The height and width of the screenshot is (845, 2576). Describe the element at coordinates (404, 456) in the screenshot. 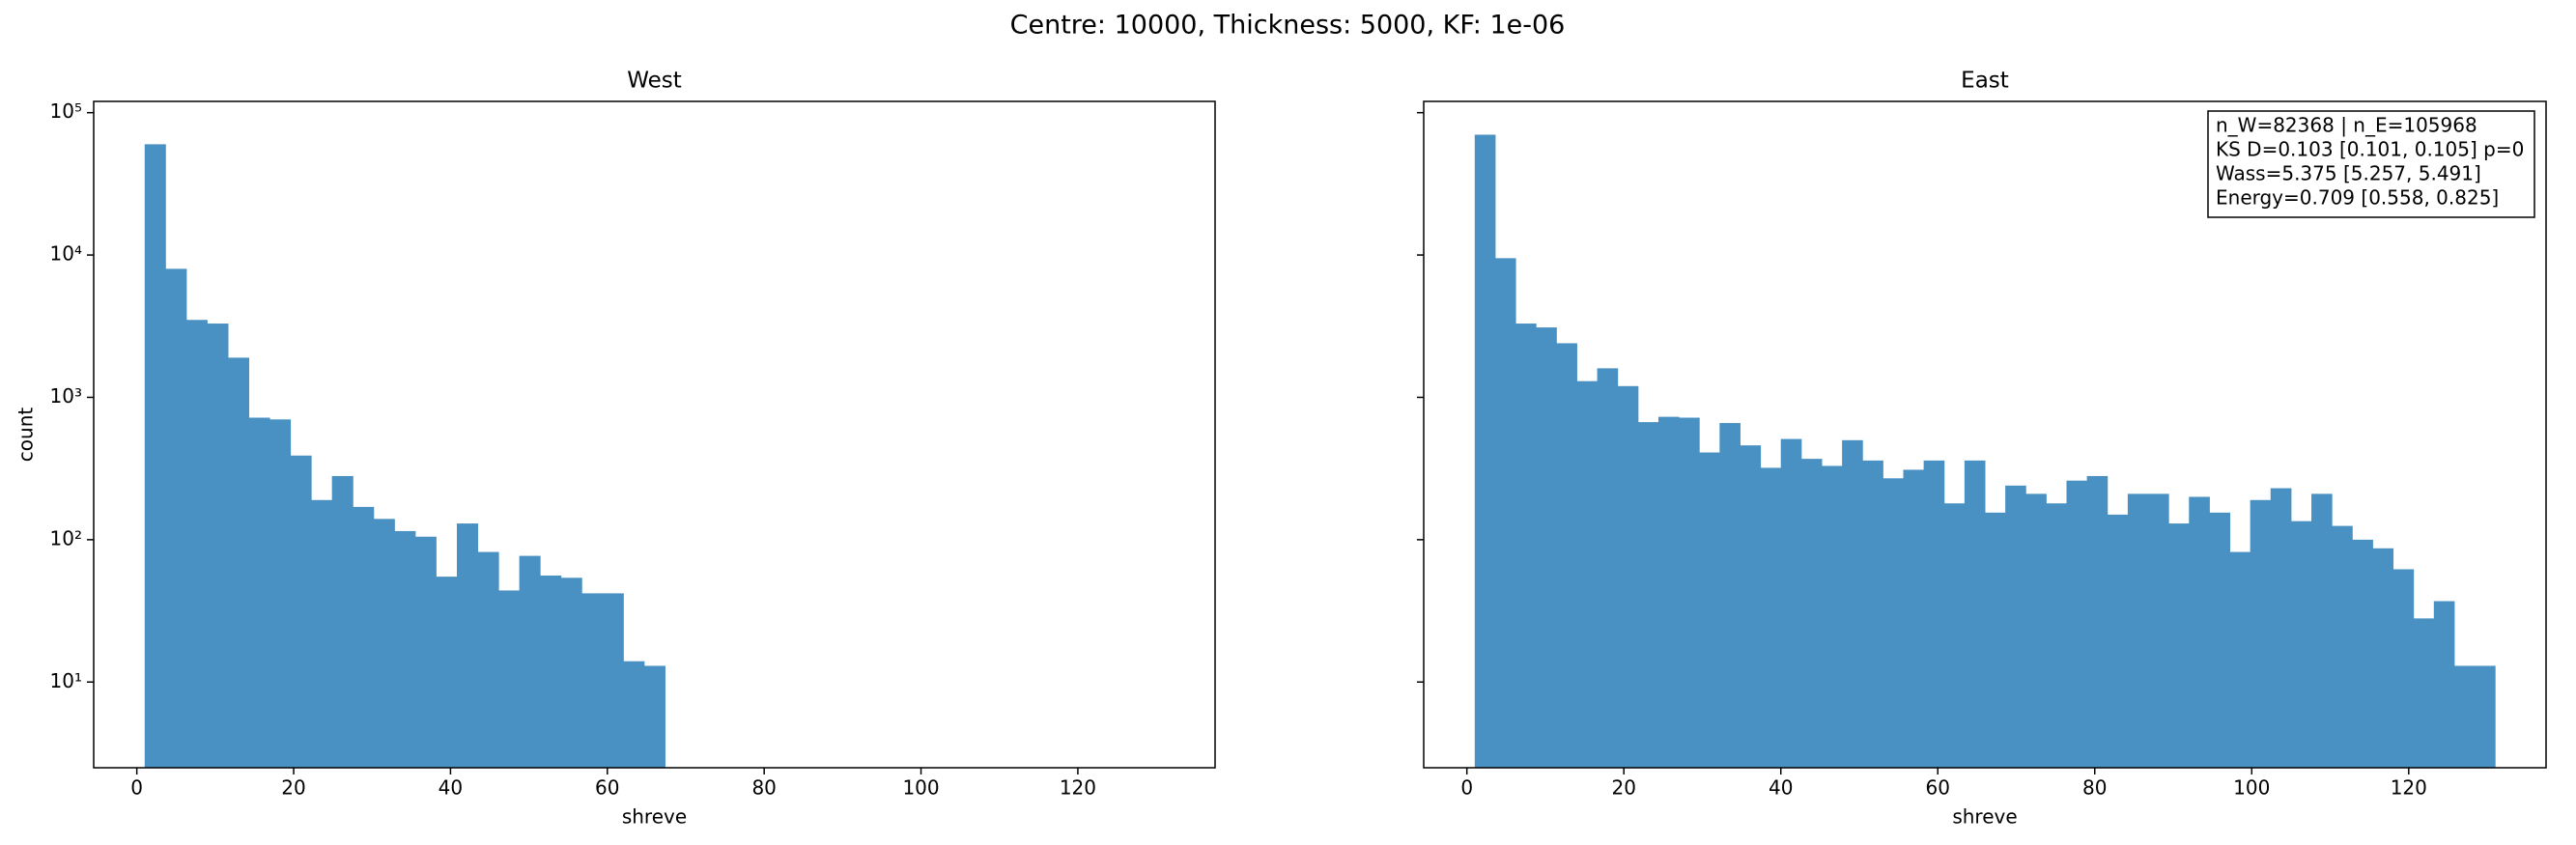

I see `plot-area` at that location.